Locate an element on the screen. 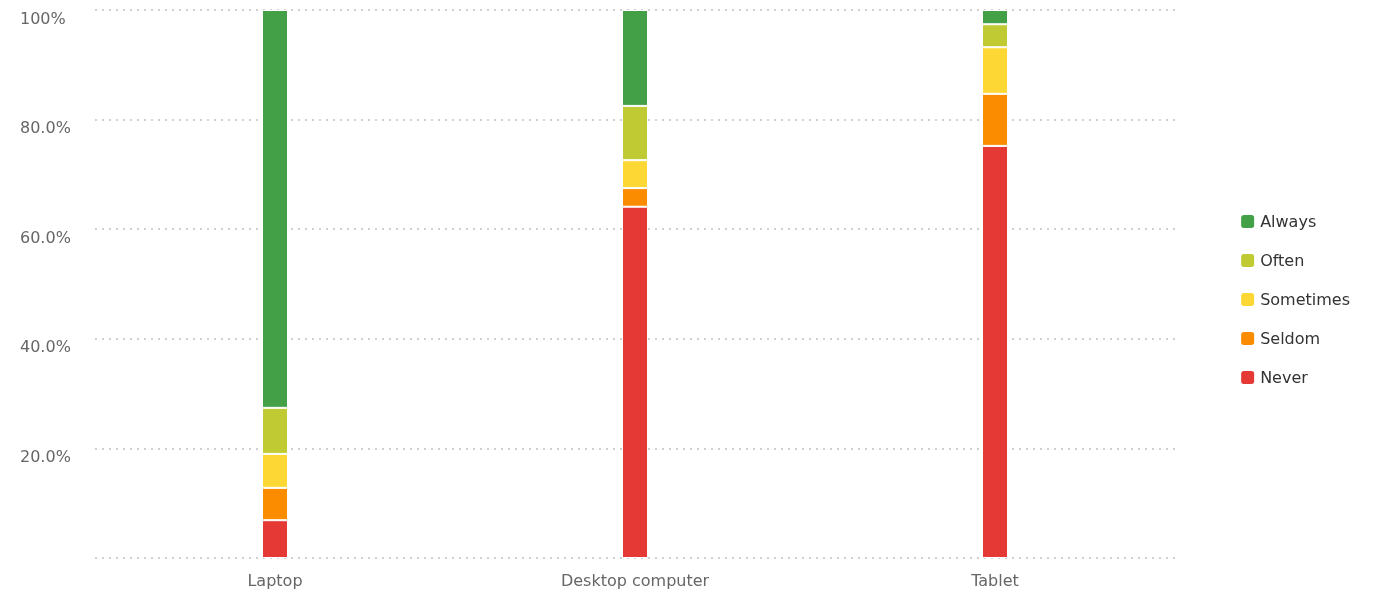  y-tick-label: 60.0% is located at coordinates (45, 237).